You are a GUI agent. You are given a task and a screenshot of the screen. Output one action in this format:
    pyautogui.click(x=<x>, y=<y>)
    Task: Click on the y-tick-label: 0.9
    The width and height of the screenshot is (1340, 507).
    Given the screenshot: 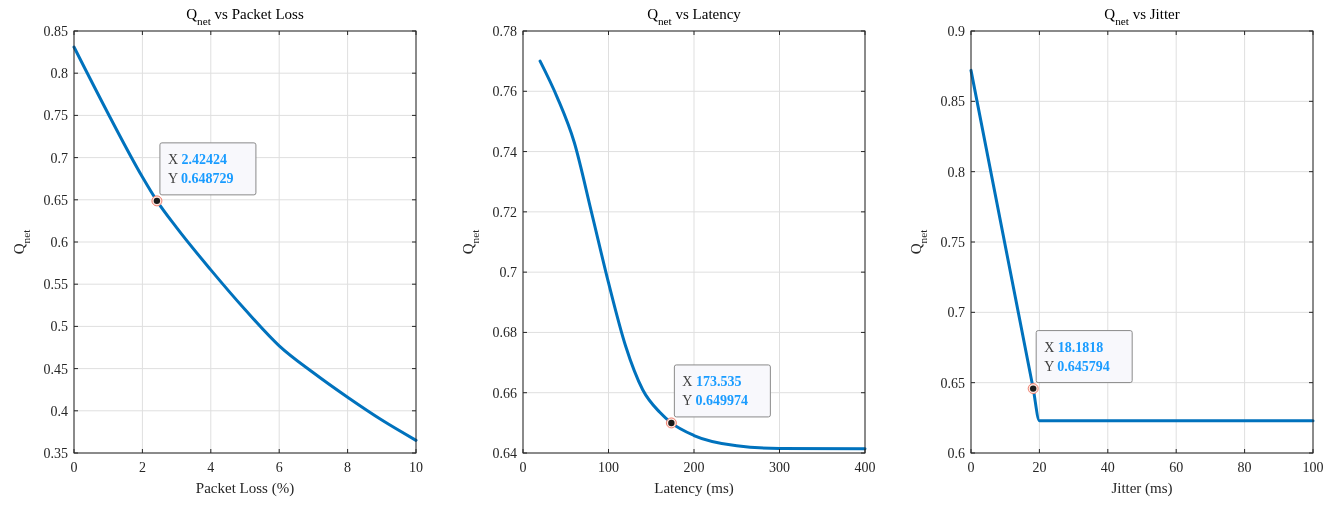 What is the action you would take?
    pyautogui.click(x=956, y=31)
    